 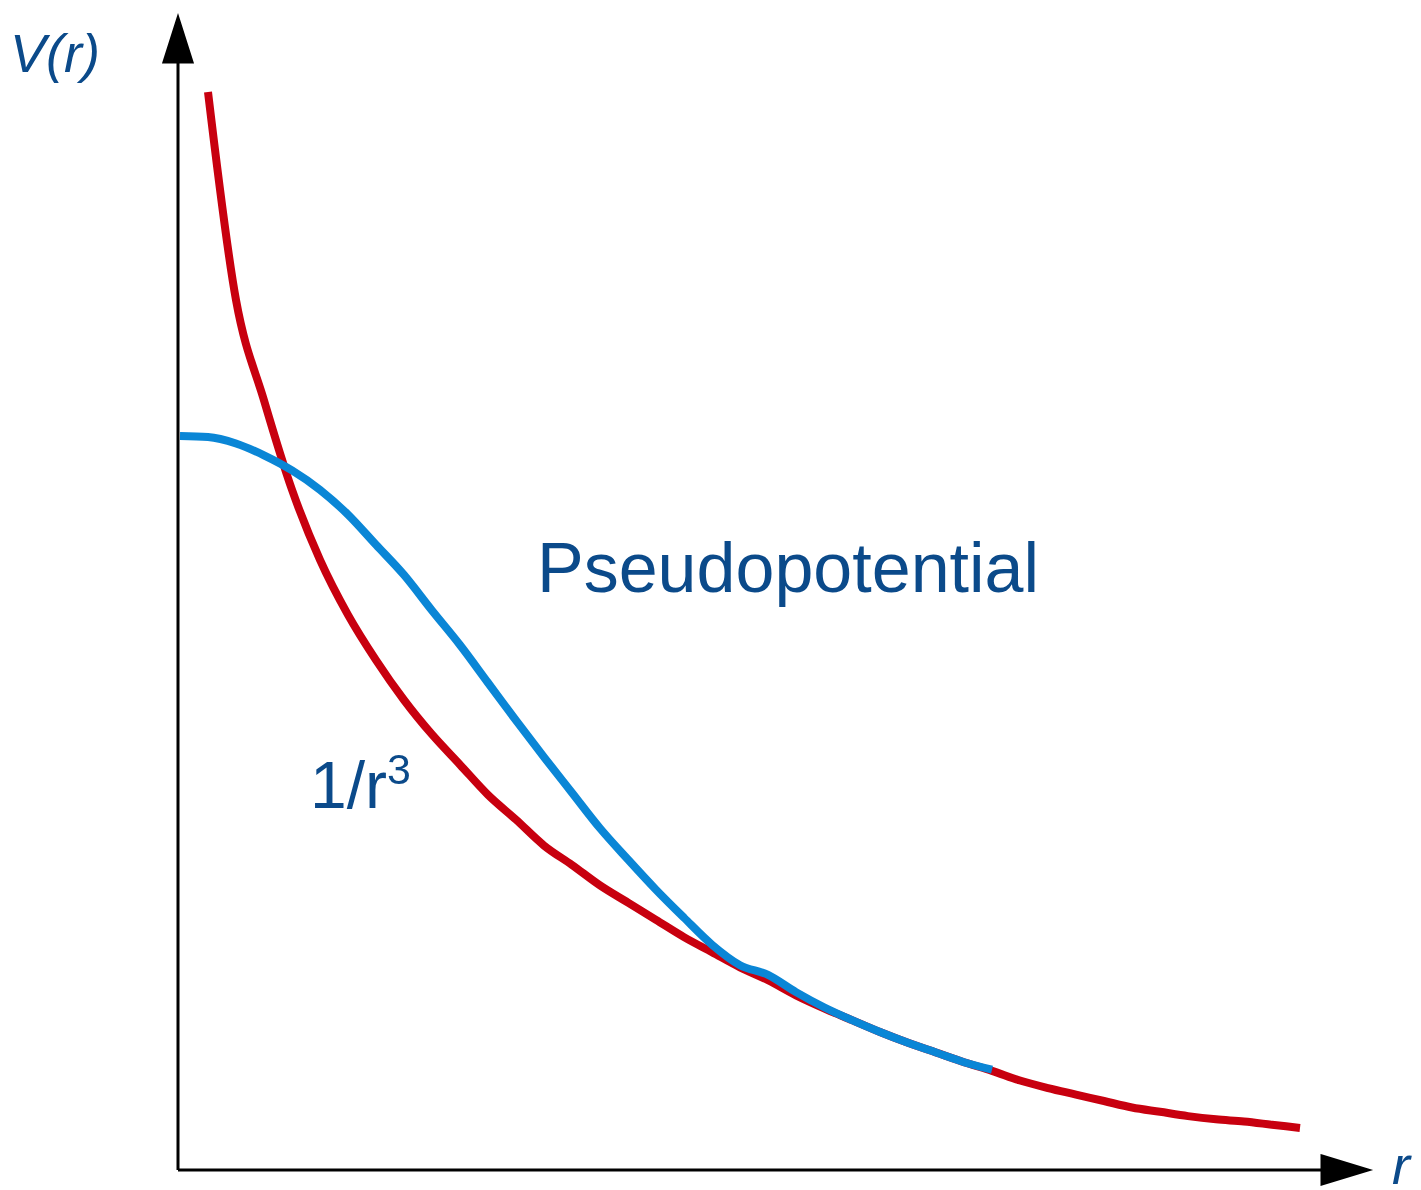 What do you see at coordinates (360, 784) in the screenshot?
I see `series-label: 1/r$^{3}$` at bounding box center [360, 784].